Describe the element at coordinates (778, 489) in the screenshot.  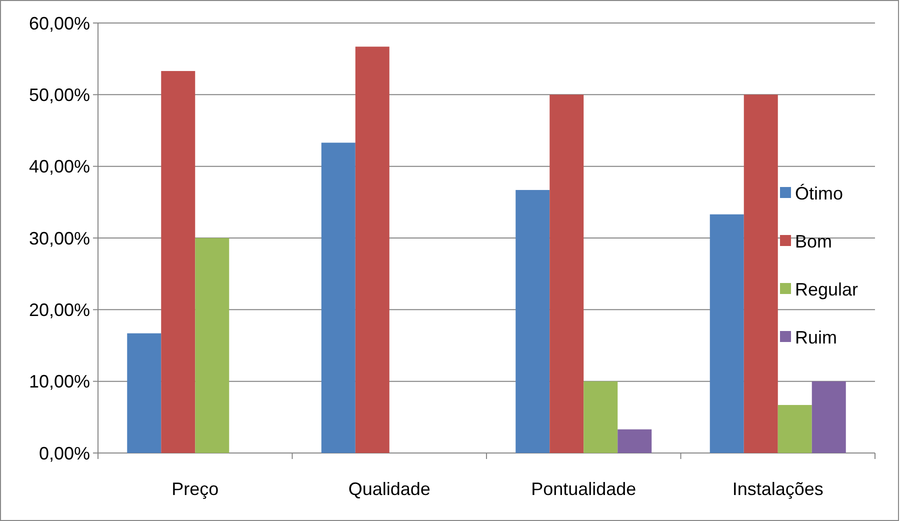
I see `x-tick-label: Instalações` at that location.